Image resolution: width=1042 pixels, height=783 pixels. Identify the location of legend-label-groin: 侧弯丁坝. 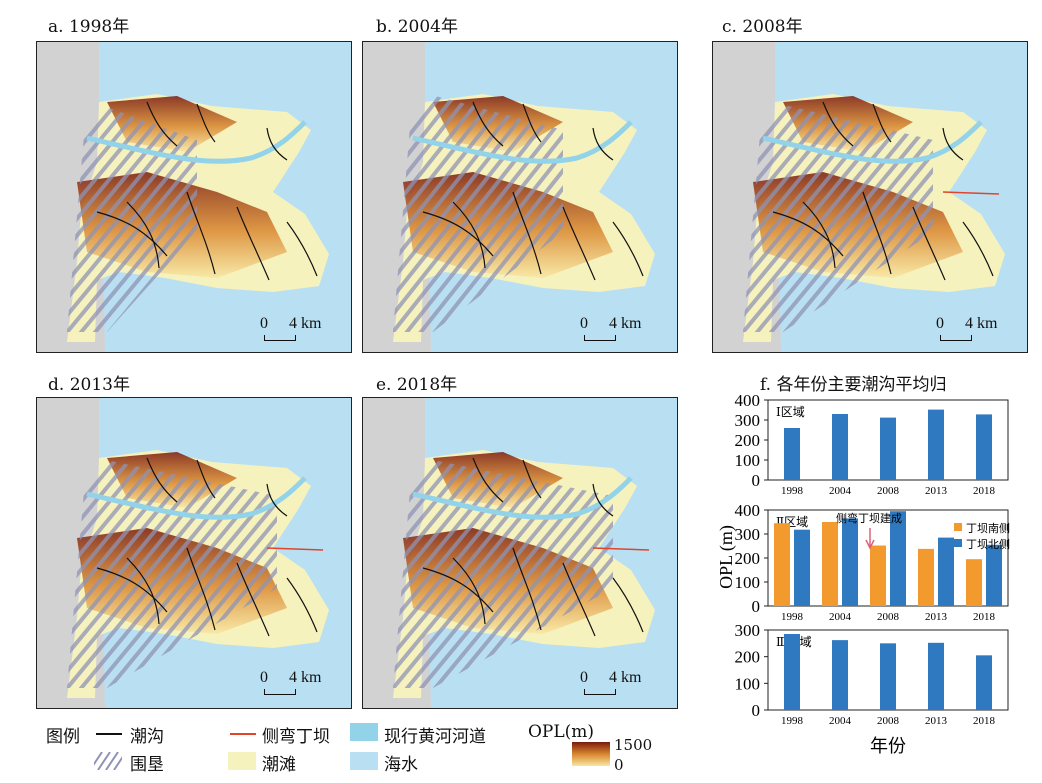
(296, 737).